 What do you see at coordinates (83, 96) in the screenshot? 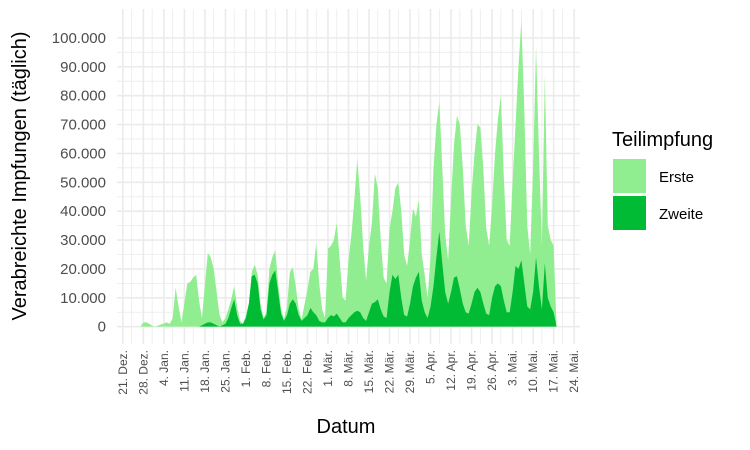
I see `y-tick-label: 80.000` at bounding box center [83, 96].